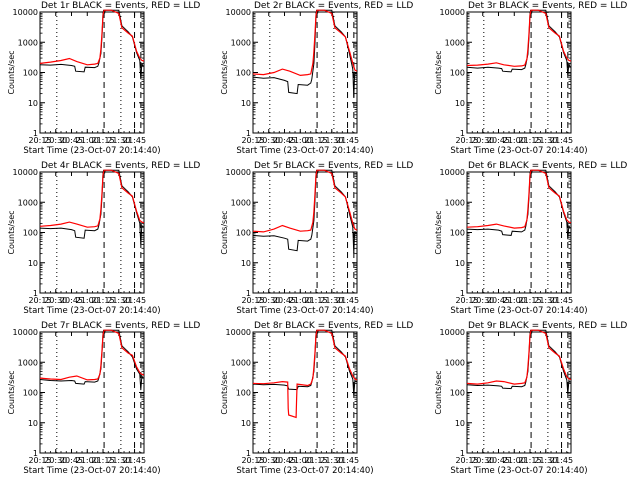  Describe the element at coordinates (547, 166) in the screenshot. I see `chart-title: Det 6r BLACK = Events, RED = LLD` at that location.